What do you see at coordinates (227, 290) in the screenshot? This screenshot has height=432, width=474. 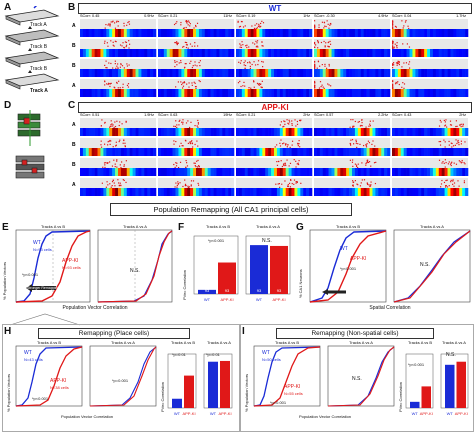 I see `bar-n-label: 93` at bounding box center [227, 290].